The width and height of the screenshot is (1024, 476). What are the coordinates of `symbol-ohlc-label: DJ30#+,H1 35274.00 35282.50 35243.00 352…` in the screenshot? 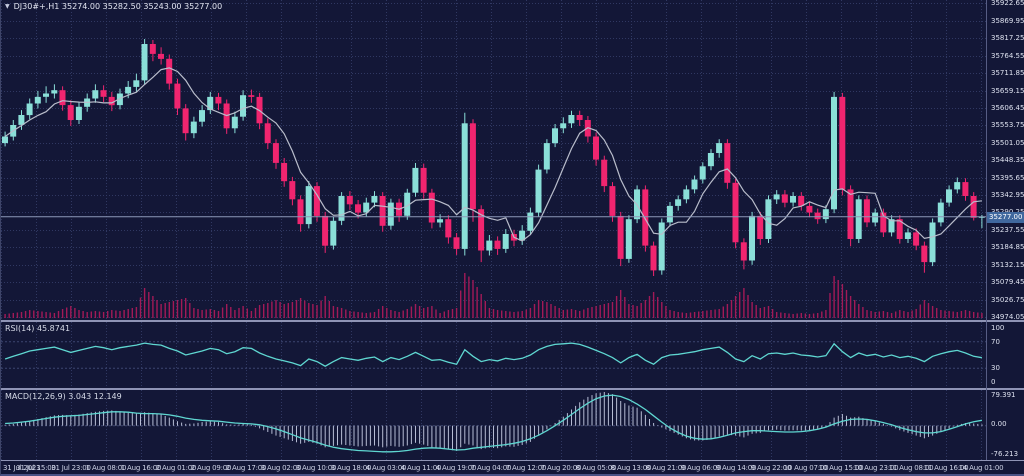 It's located at (118, 6).